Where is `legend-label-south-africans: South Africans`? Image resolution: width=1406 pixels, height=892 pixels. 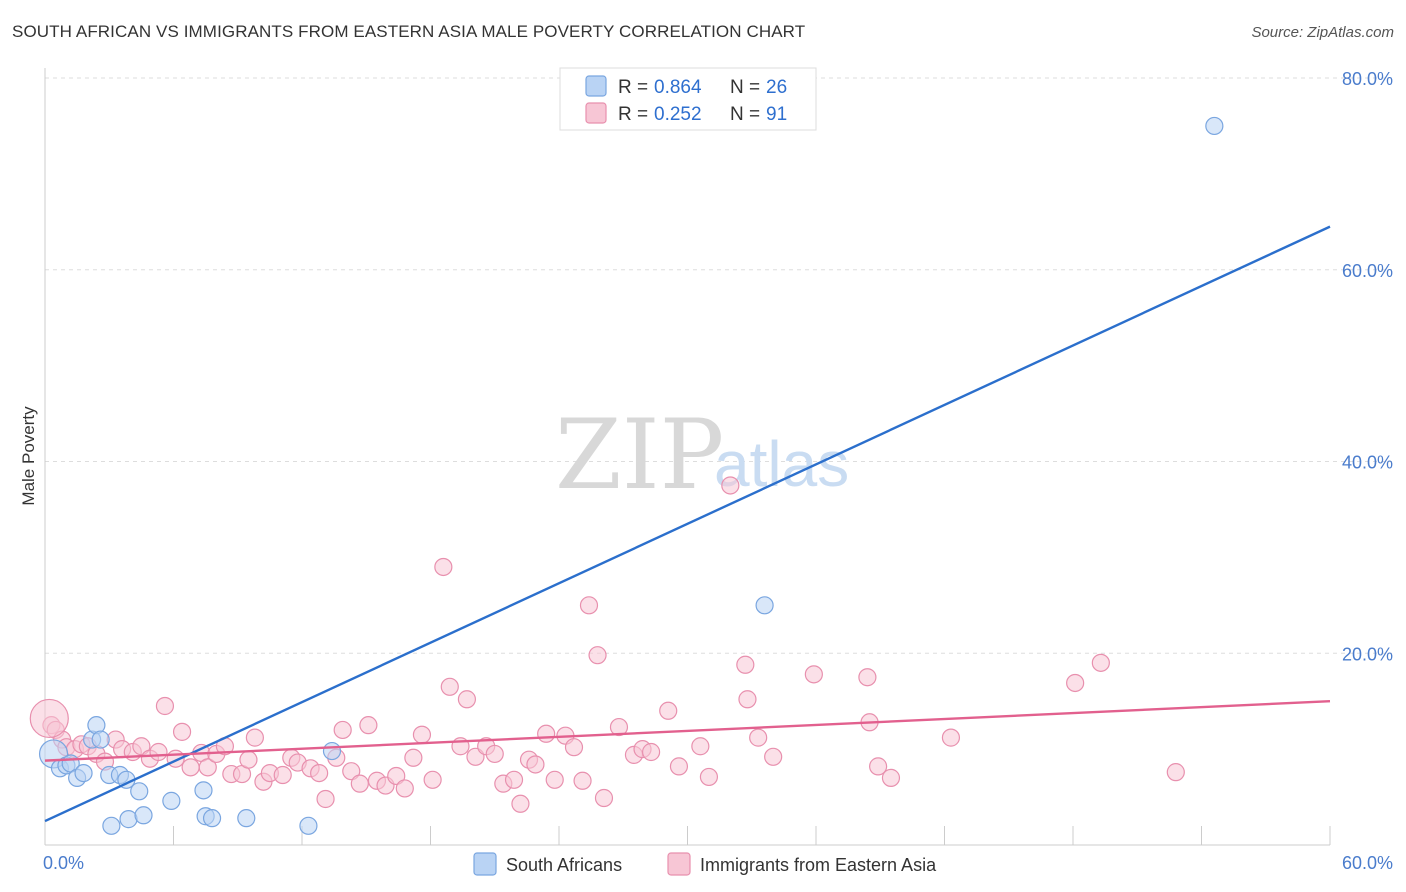 legend-label-south-africans: South Africans is located at coordinates (564, 865).